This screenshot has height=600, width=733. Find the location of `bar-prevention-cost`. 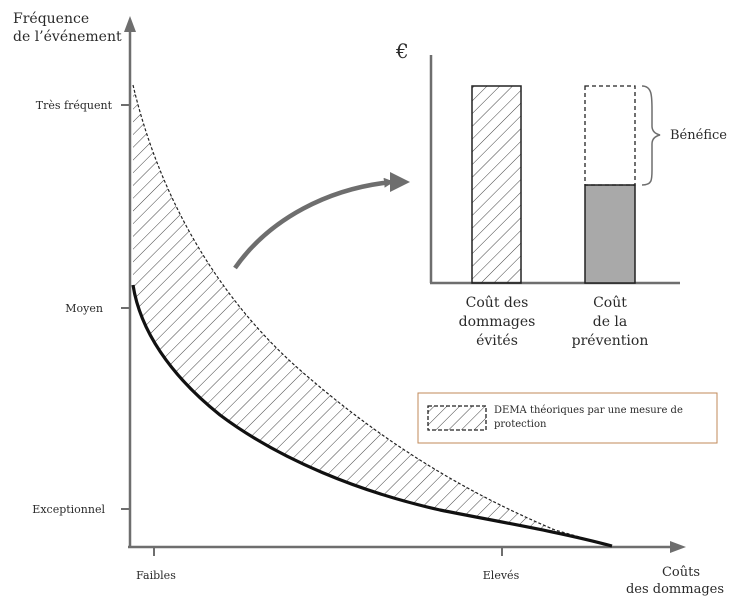

bar-prevention-cost is located at coordinates (610, 234).